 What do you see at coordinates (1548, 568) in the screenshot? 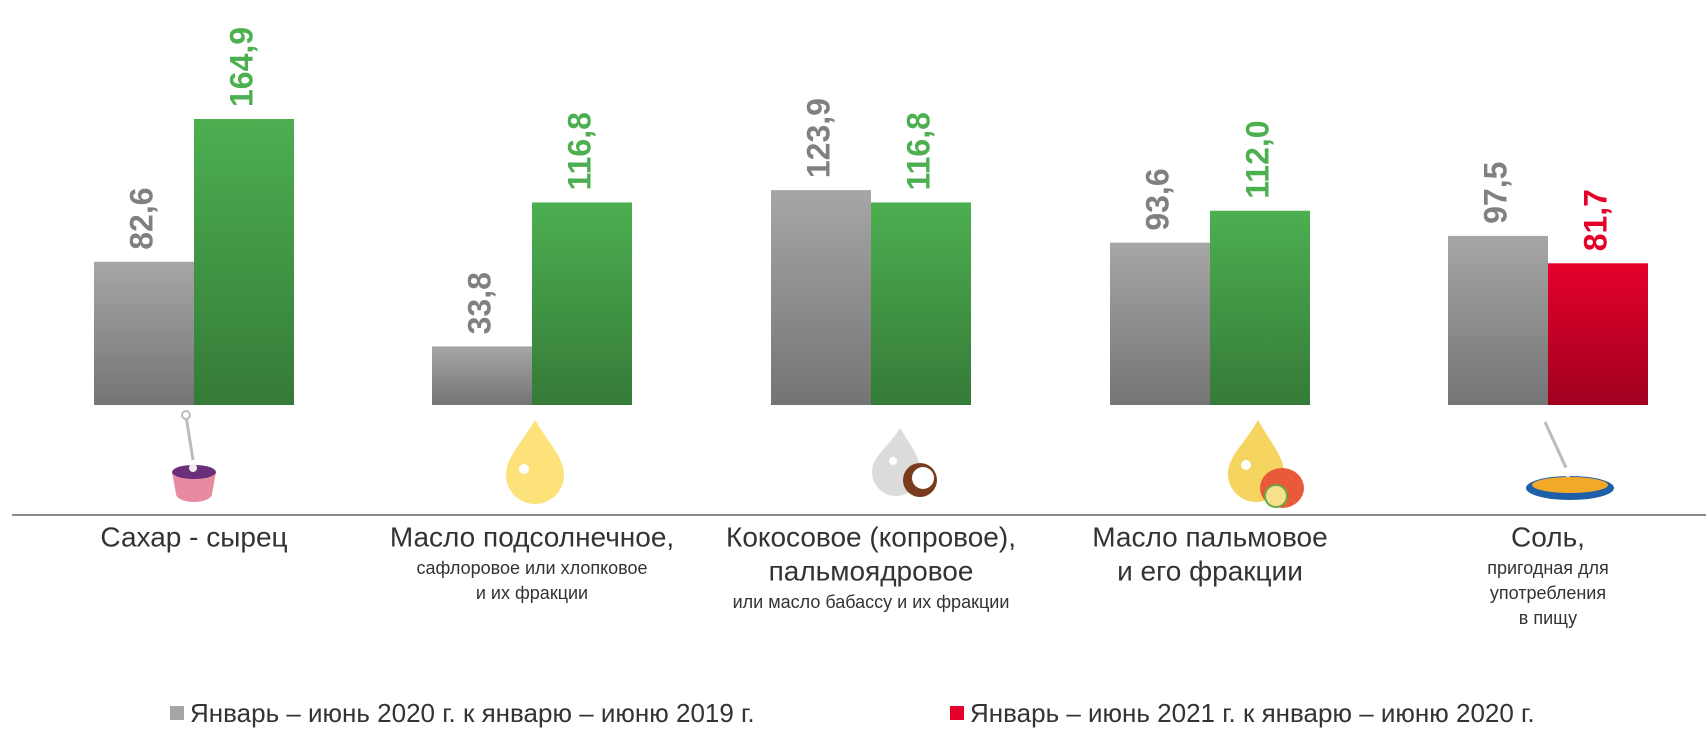
I see `category-note: пригодная для` at bounding box center [1548, 568].